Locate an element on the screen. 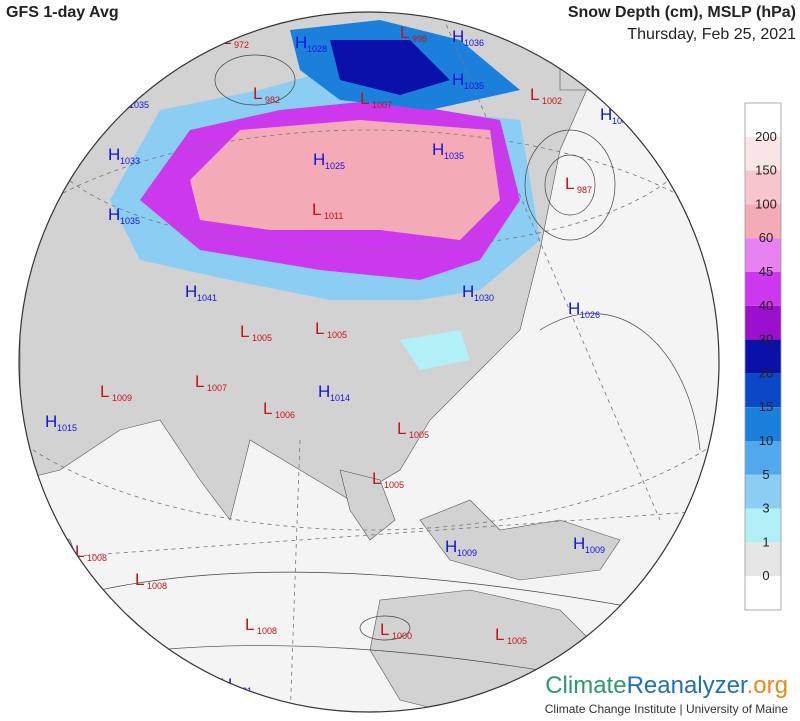 The height and width of the screenshot is (721, 800). pressure-value: 1025 is located at coordinates (335, 166).